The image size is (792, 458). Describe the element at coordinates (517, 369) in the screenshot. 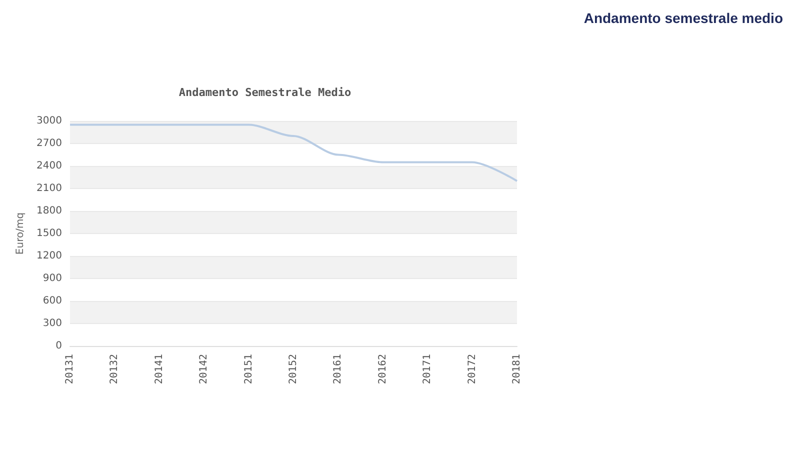

I see `x-tick-label: 20181` at that location.